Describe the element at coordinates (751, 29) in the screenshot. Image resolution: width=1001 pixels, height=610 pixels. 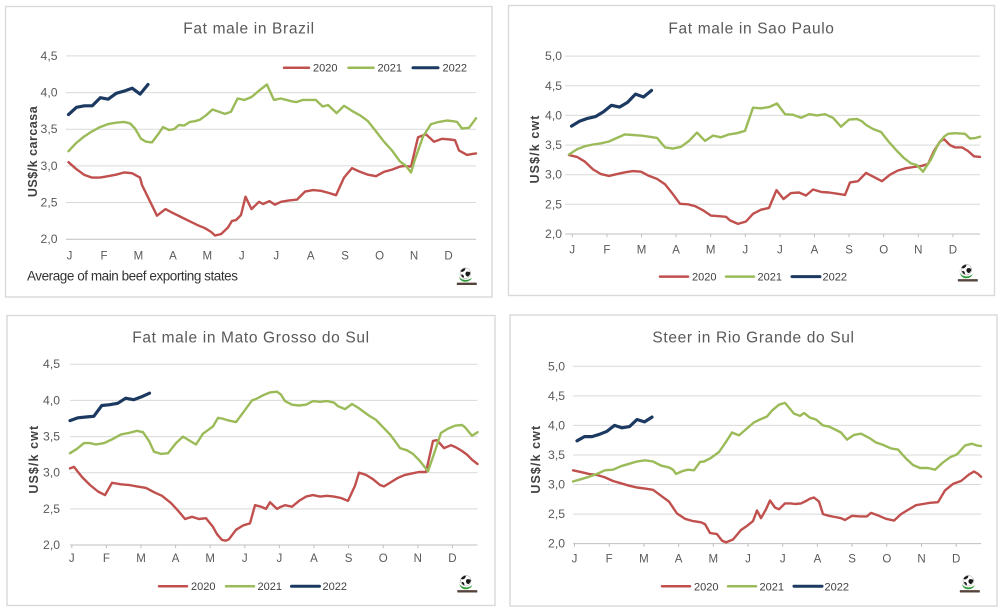
I see `svg-text: Fat male in Sao Paulo` at that location.